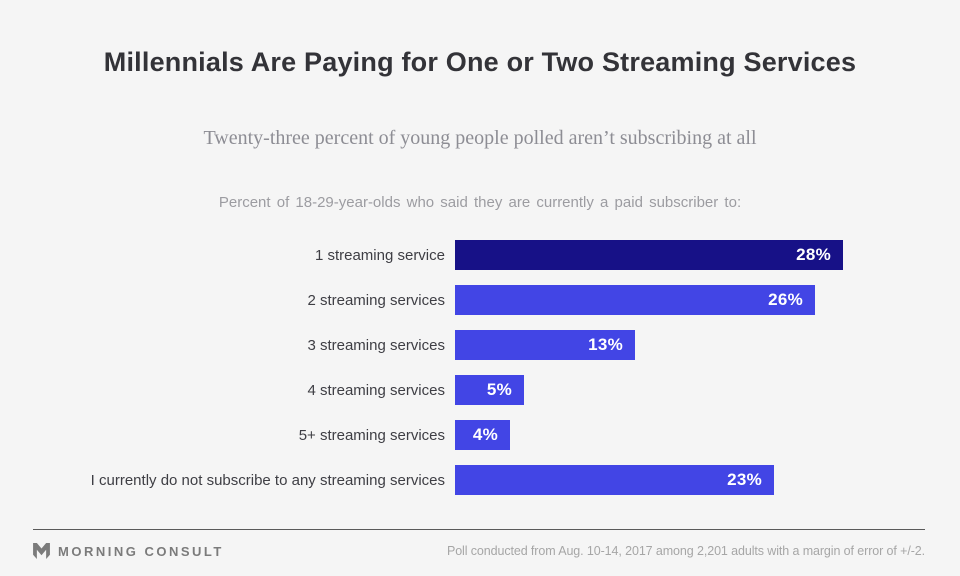 Image resolution: width=960 pixels, height=576 pixels. I want to click on chart-row: 5+ streaming services 4%, so click(480, 435).